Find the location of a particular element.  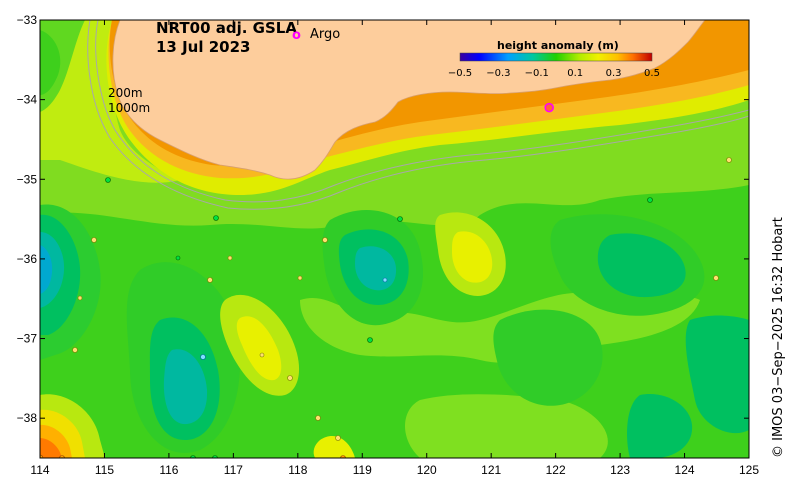

x-tick-label: 121 is located at coordinates (491, 470).